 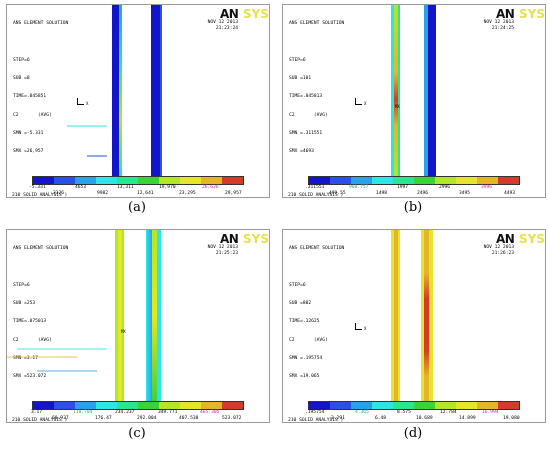 I want to click on info-line: SUB =8, so click(x=21, y=79).